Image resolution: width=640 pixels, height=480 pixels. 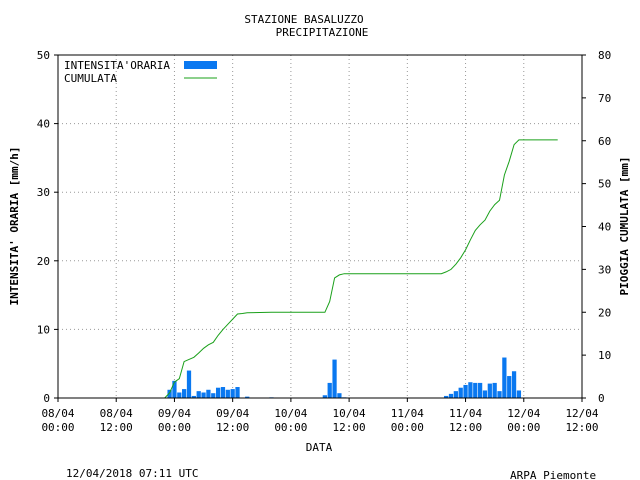 I want to click on y2-tick-label: 50, so click(x=604, y=184).